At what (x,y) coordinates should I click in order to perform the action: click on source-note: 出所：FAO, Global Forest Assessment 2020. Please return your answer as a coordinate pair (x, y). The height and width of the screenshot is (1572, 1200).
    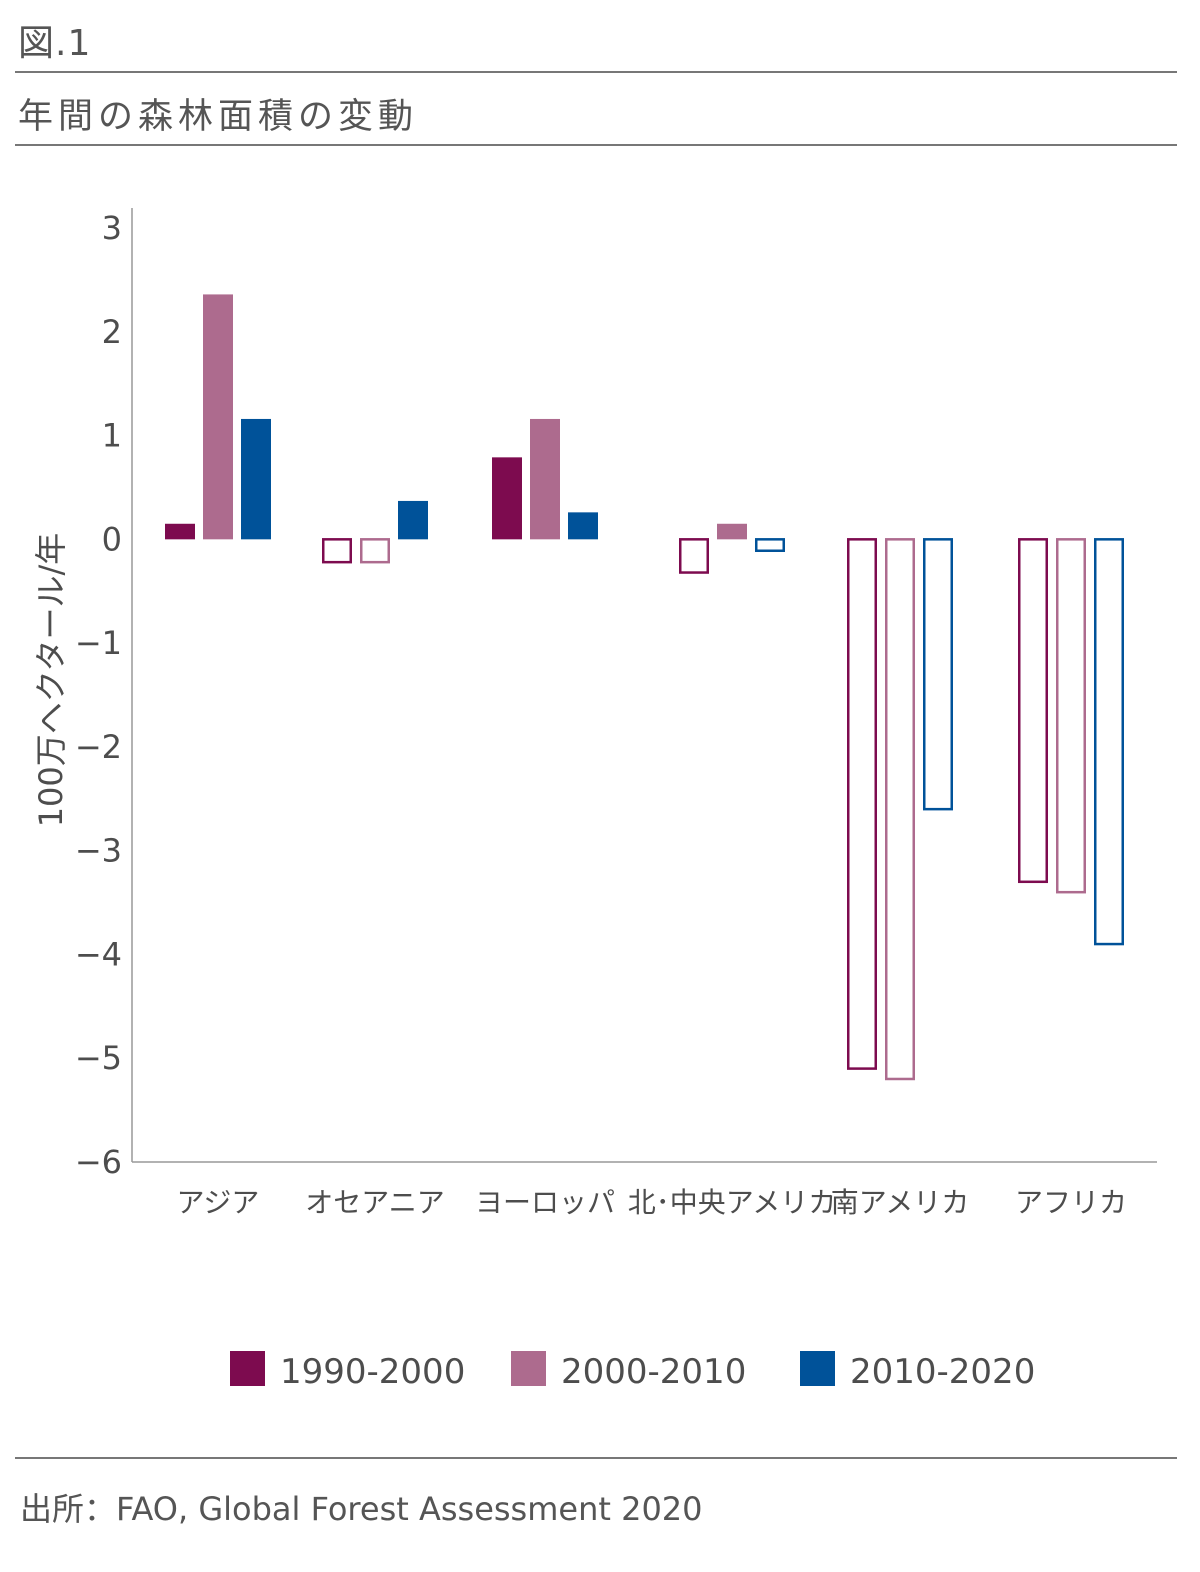
    Looking at the image, I should click on (361, 1509).